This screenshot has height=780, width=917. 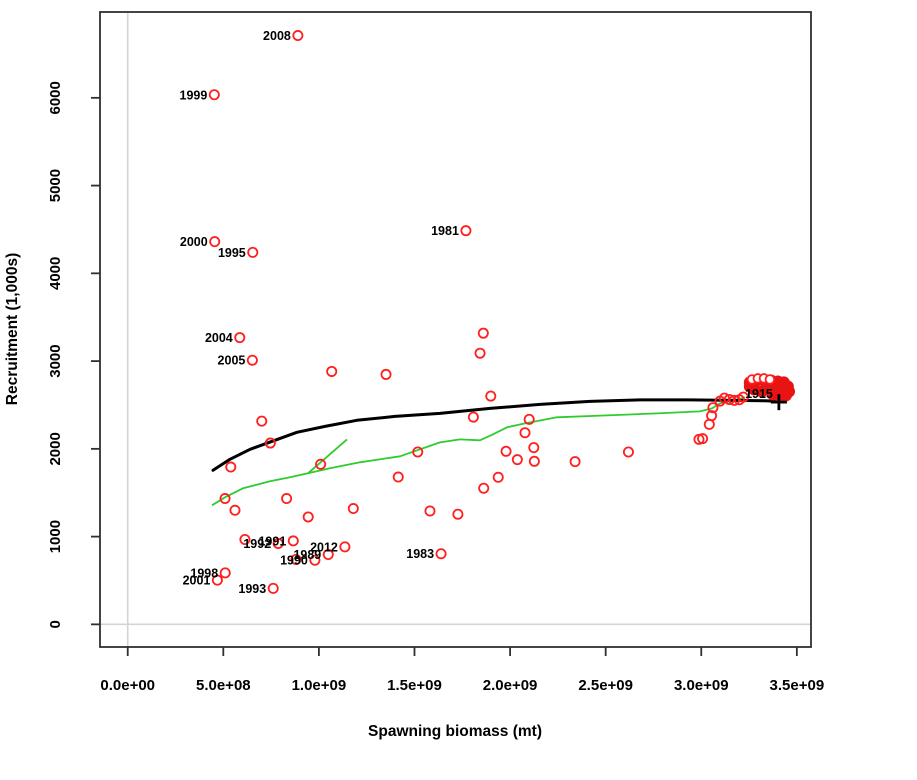 I want to click on x-tick-label: 1.5e+09, so click(x=414, y=685).